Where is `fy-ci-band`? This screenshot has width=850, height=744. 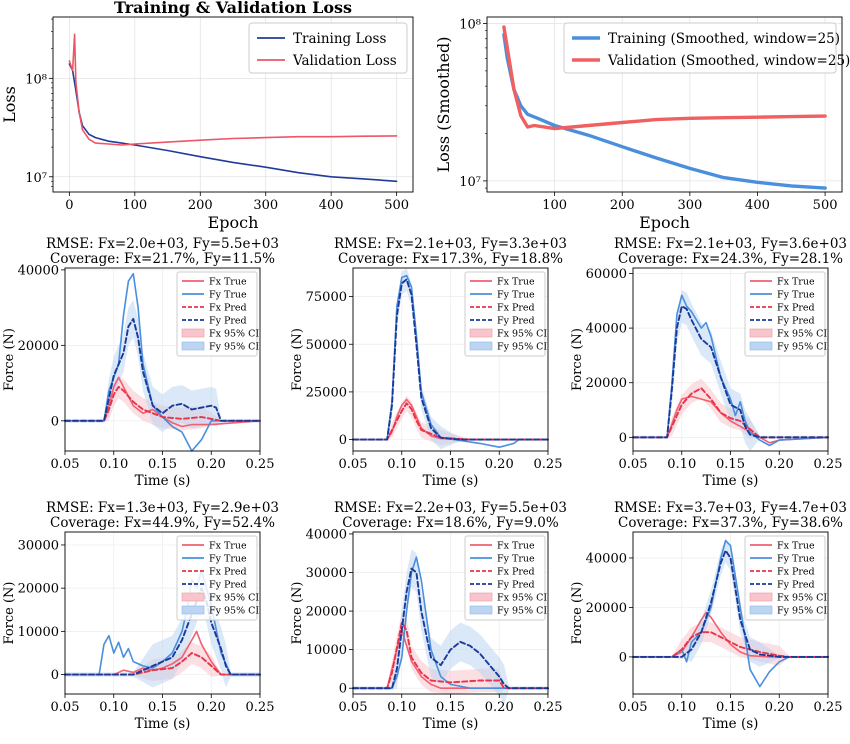 fy-ci-band is located at coordinates (450, 626).